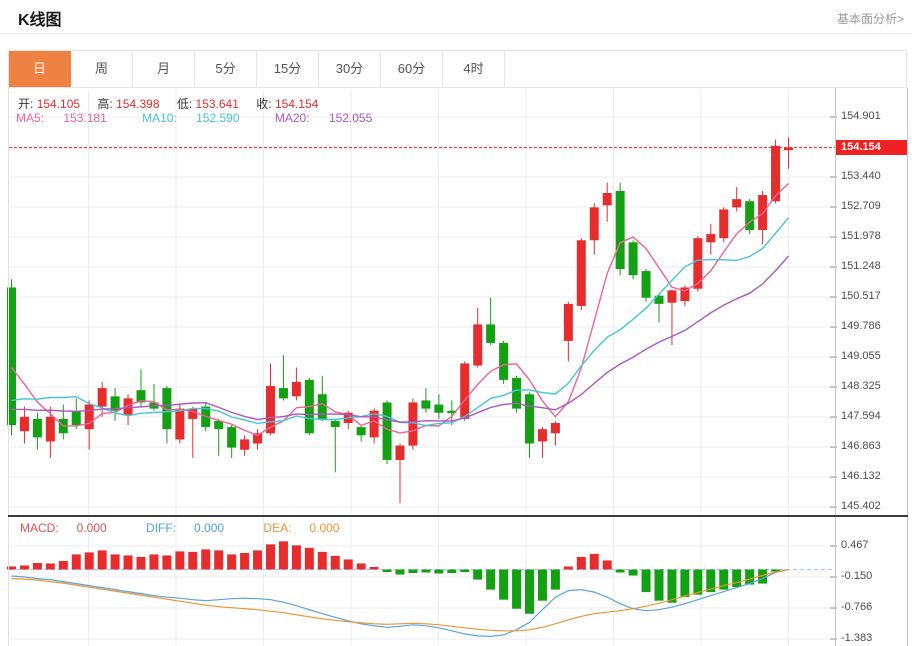 This screenshot has width=912, height=646. Describe the element at coordinates (296, 104) in the screenshot. I see `close-value: 154.154` at that location.